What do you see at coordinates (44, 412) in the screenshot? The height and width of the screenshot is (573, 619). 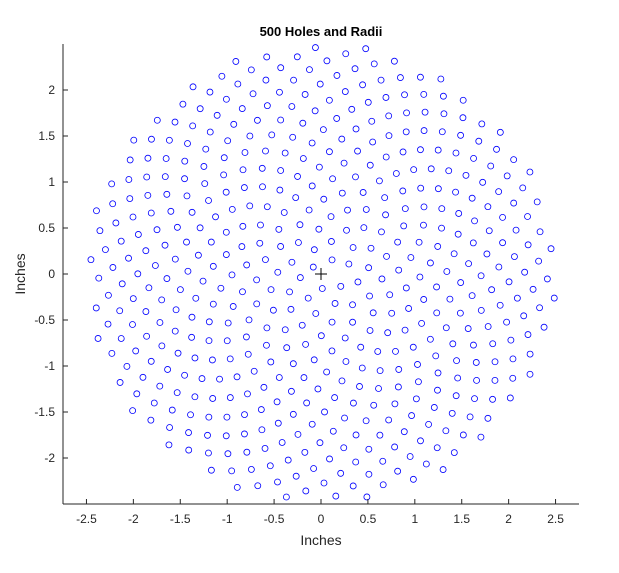 I see `y-tick-label: -1.5` at bounding box center [44, 412].